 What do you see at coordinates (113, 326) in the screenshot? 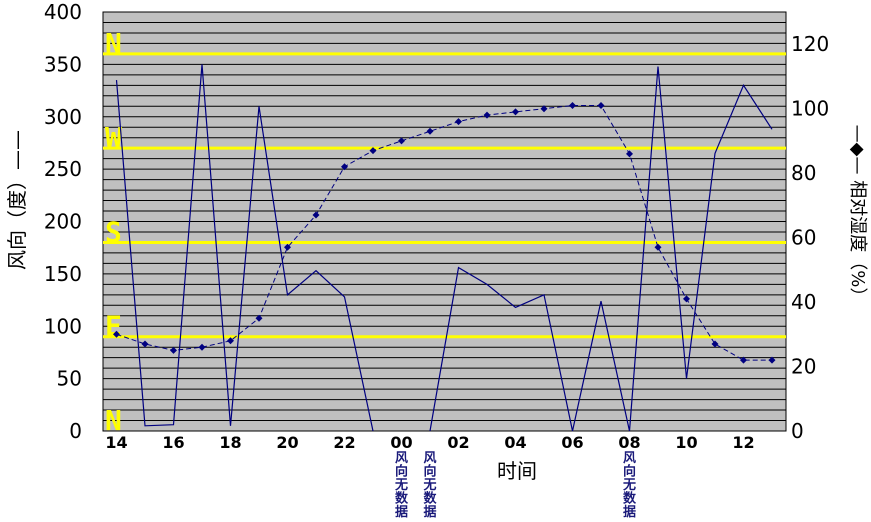
I see `direction-label: E` at bounding box center [113, 326].